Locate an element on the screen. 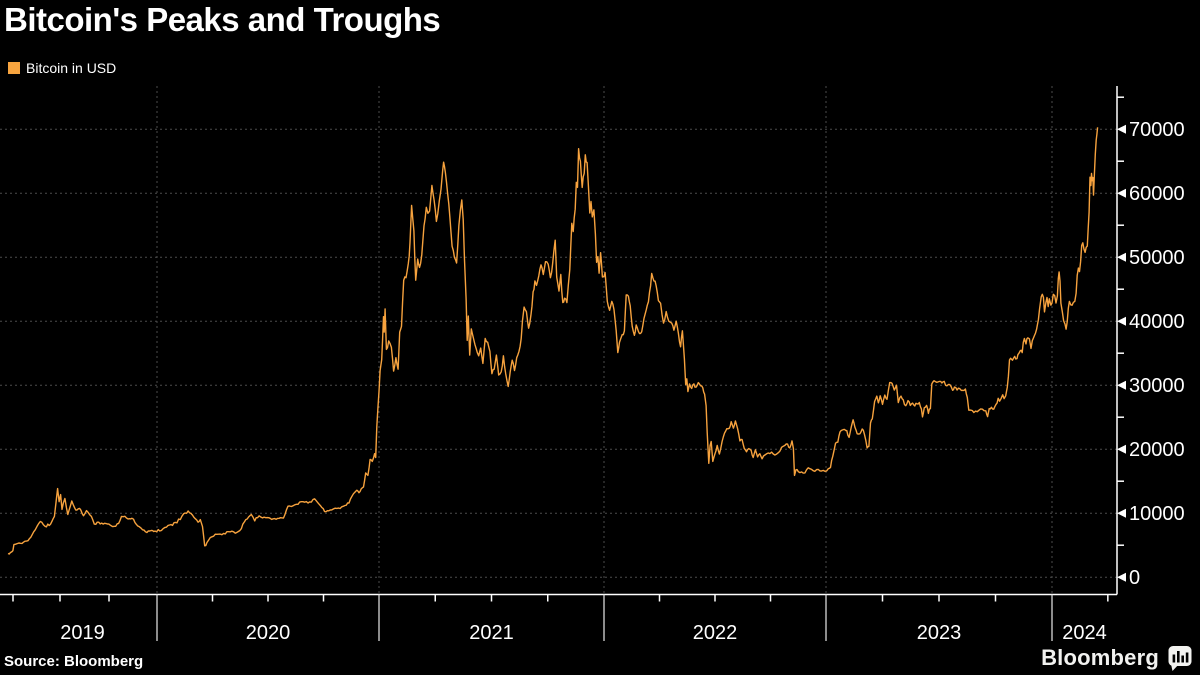  y-tick-label: 0 is located at coordinates (1134, 578).